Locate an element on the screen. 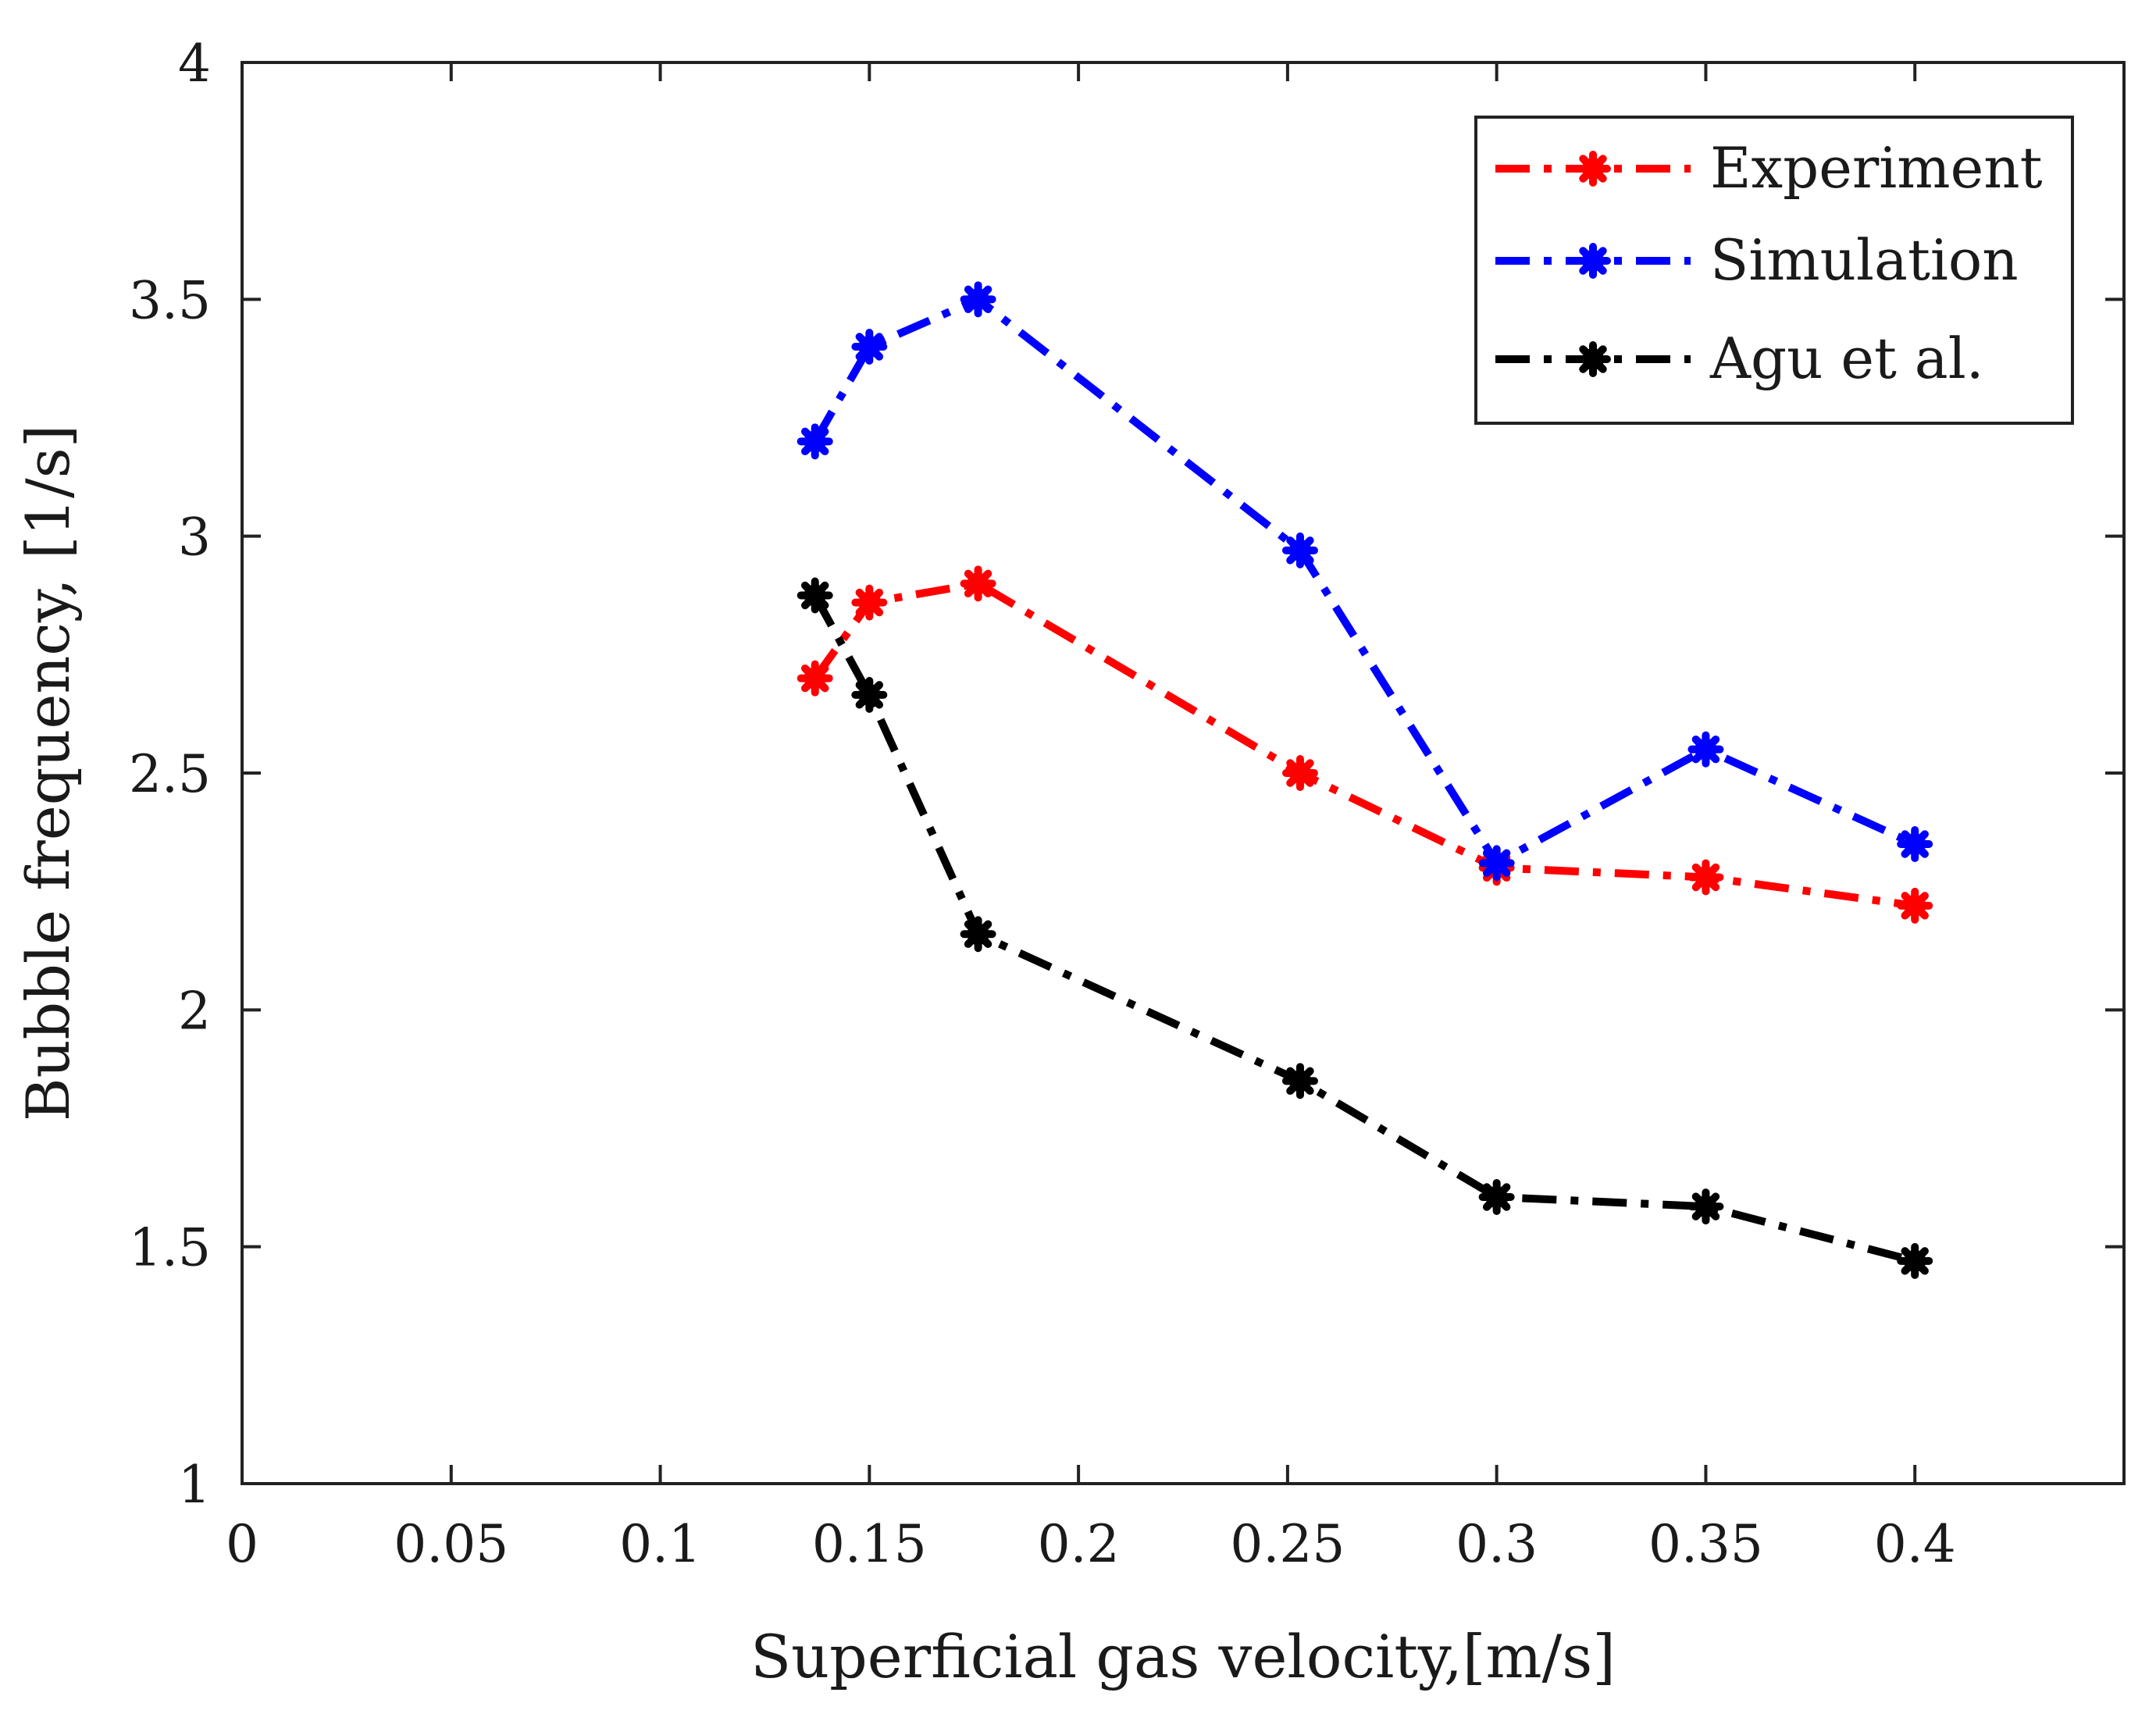 The height and width of the screenshot is (1721, 2156). x-axis-title: Superficial gas velocity,[m/s] is located at coordinates (1183, 1656).